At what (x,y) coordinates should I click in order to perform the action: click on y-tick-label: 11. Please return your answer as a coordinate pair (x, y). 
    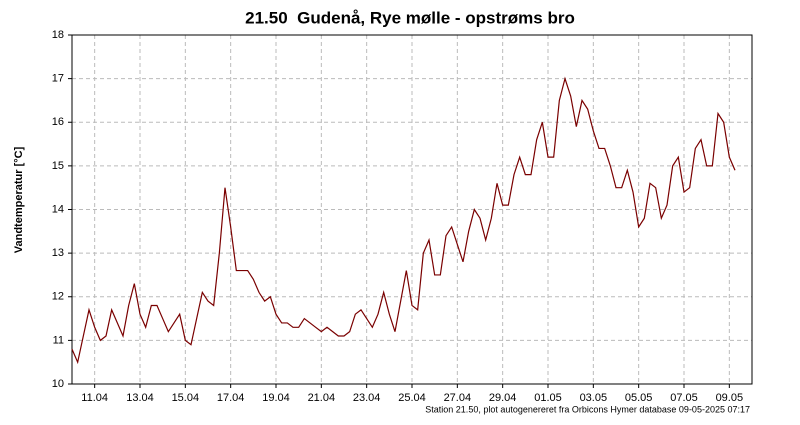
    Looking at the image, I should click on (58, 340).